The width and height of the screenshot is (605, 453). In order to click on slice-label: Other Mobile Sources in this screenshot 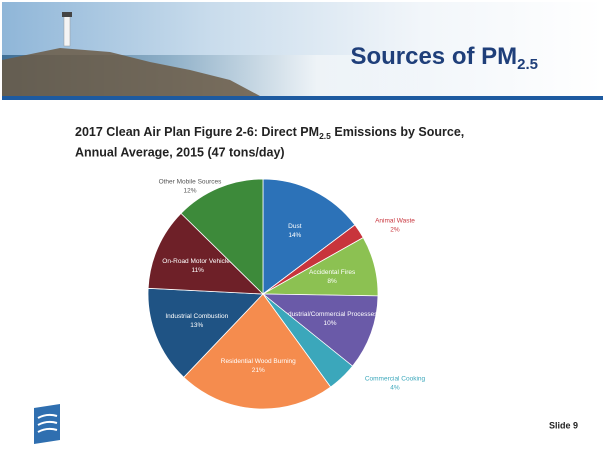, I will do `click(191, 182)`.